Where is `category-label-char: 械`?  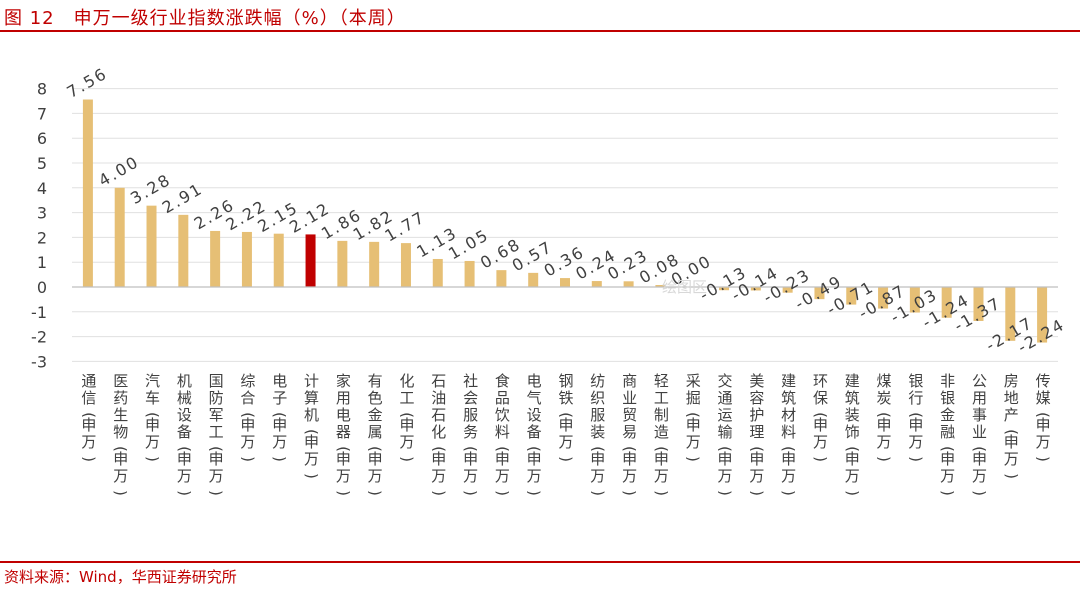
category-label-char: 械 is located at coordinates (184, 398).